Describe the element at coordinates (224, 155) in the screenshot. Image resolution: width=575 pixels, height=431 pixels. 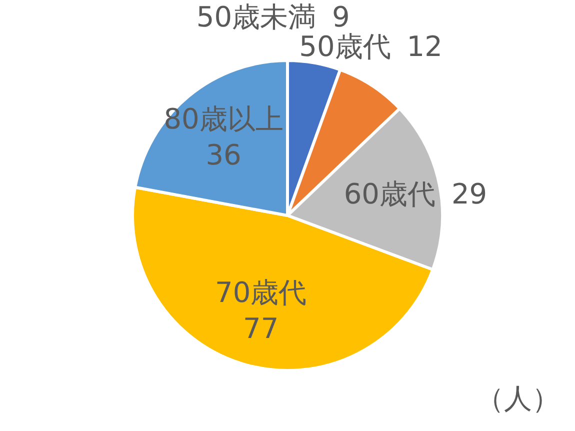
I see `data-label: 36` at that location.